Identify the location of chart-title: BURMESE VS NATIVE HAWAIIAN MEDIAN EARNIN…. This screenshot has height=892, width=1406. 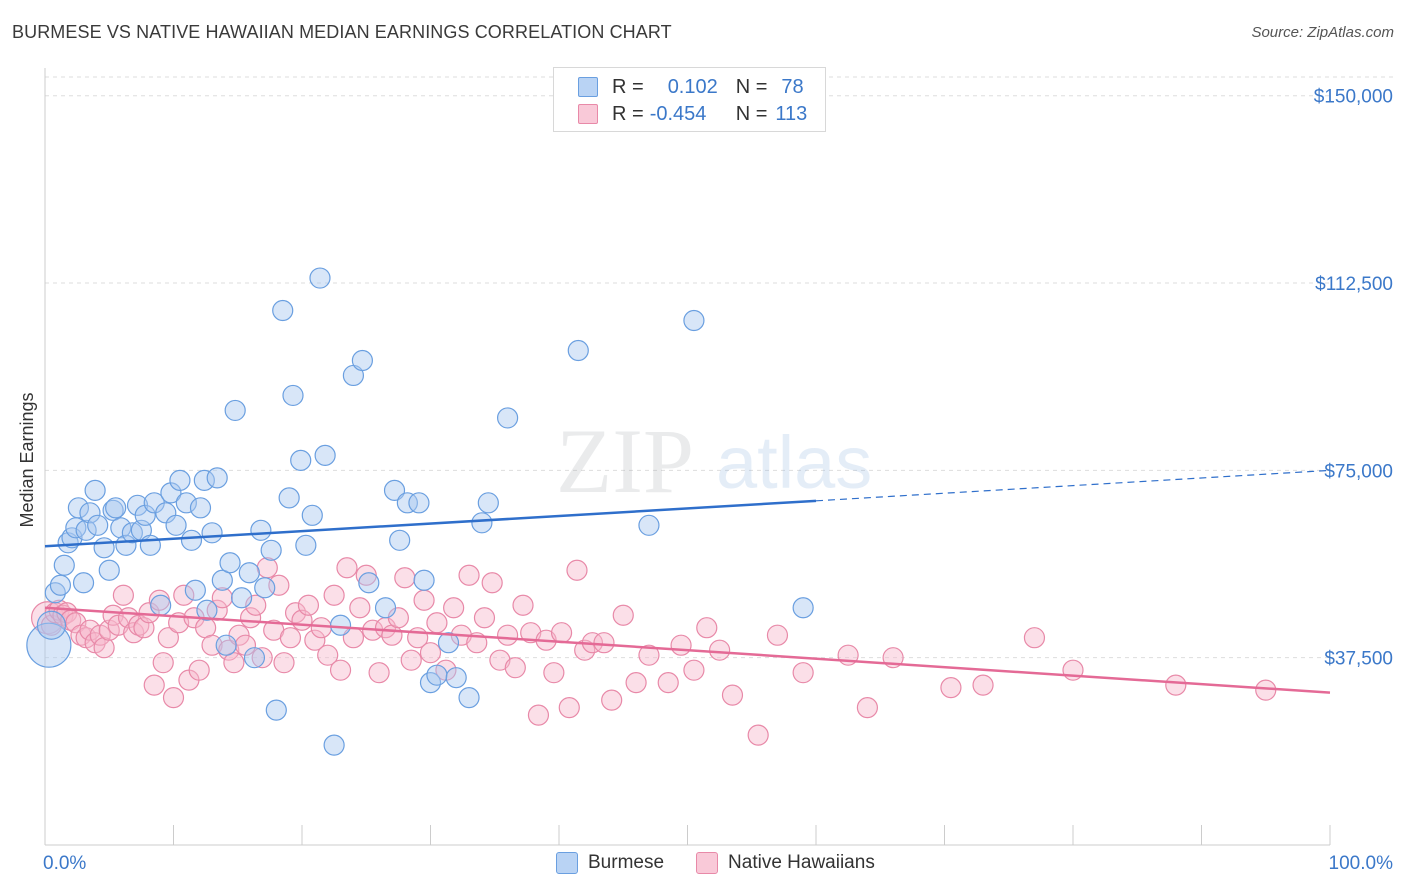
(342, 32).